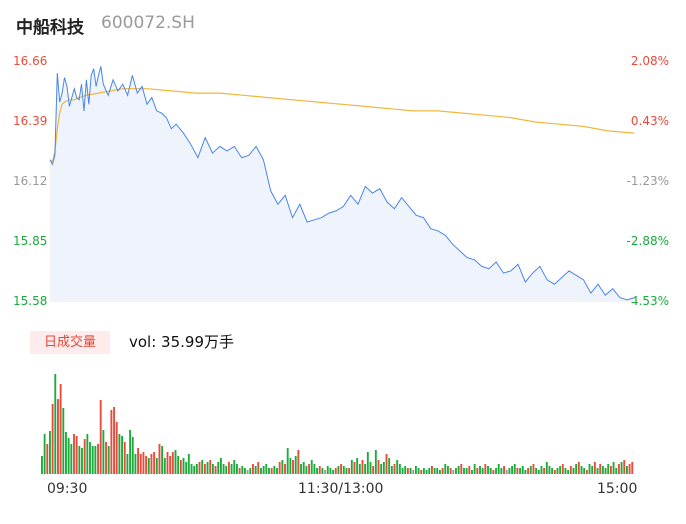 The image size is (686, 524). What do you see at coordinates (647, 241) in the screenshot?
I see `percent-tick-label: -2.88%` at bounding box center [647, 241].